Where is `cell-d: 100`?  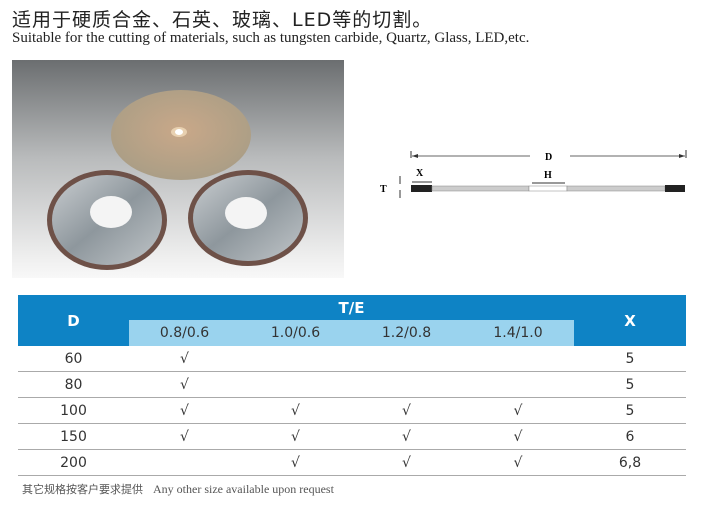
cell-d: 100 is located at coordinates (73, 410).